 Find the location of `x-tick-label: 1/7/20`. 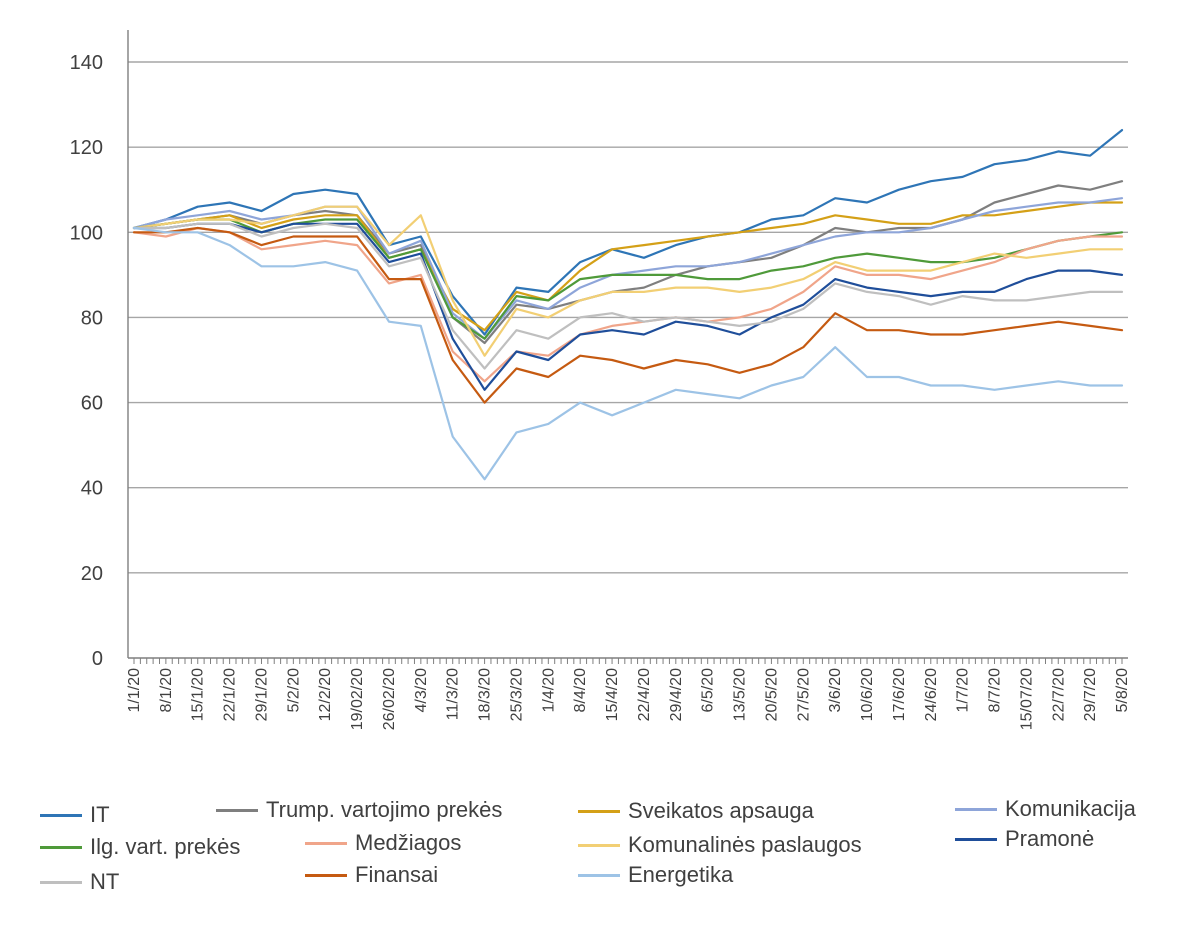

x-tick-label: 1/7/20 is located at coordinates (963, 690).